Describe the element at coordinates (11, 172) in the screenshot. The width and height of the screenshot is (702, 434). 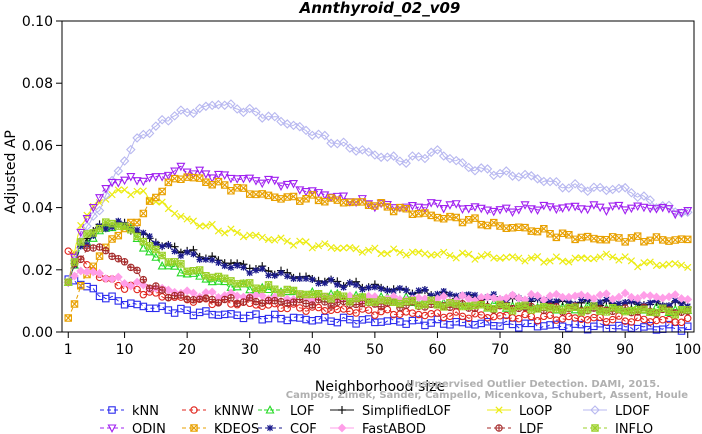
I see `y-axis-label: Adjusted AP` at that location.